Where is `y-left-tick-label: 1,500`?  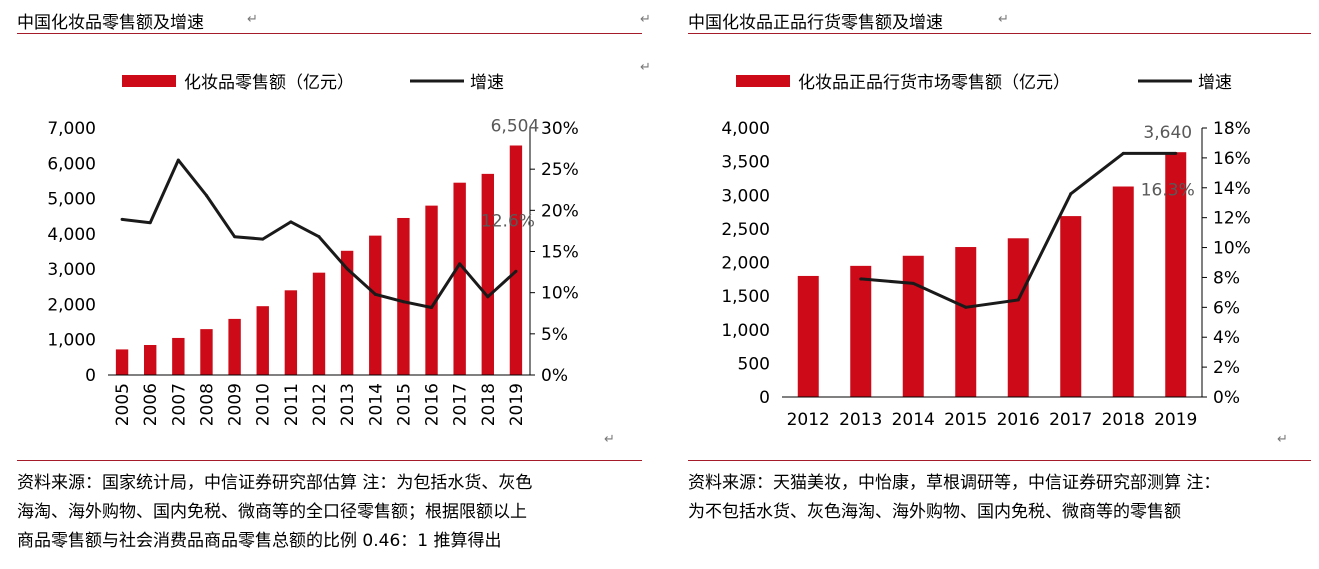 y-left-tick-label: 1,500 is located at coordinates (745, 297).